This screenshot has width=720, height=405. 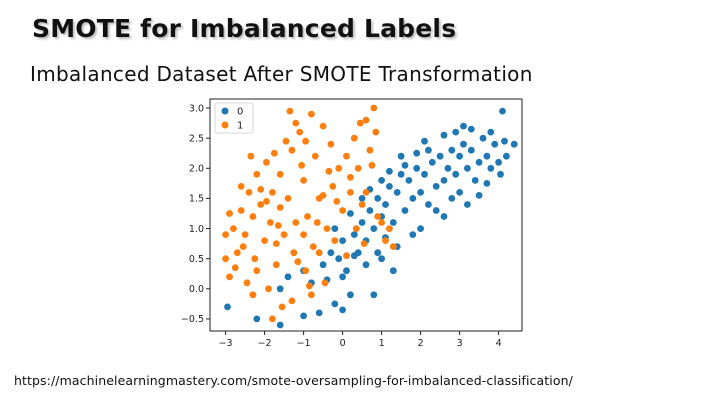 What do you see at coordinates (460, 343) in the screenshot?
I see `x-tick-label: 3` at bounding box center [460, 343].